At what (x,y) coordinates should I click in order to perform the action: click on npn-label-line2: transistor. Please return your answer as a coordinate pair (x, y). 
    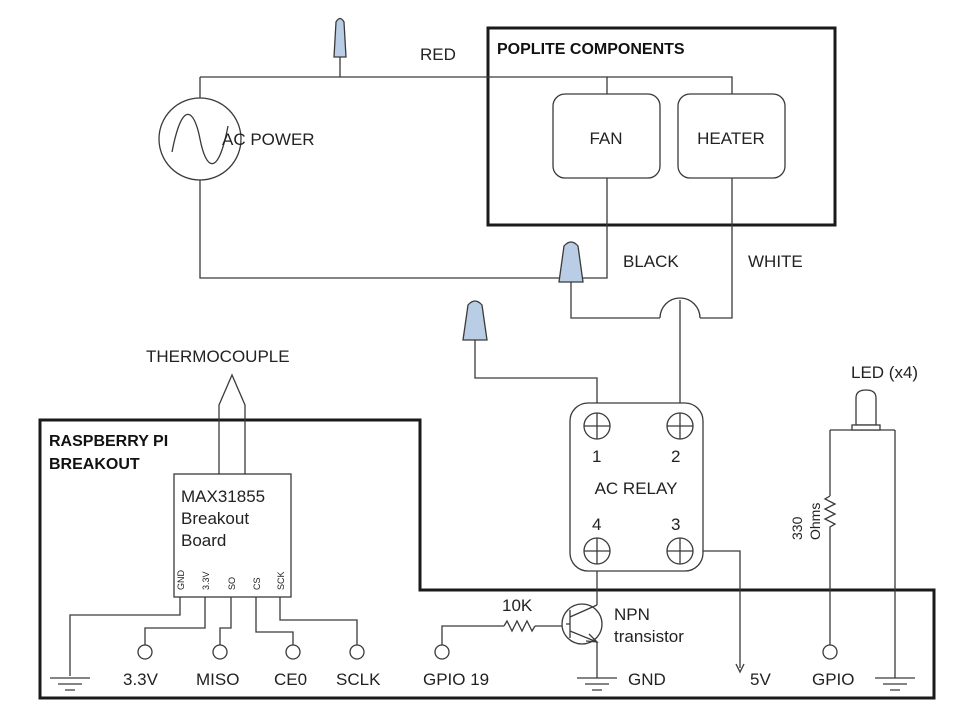
    Looking at the image, I should click on (649, 636).